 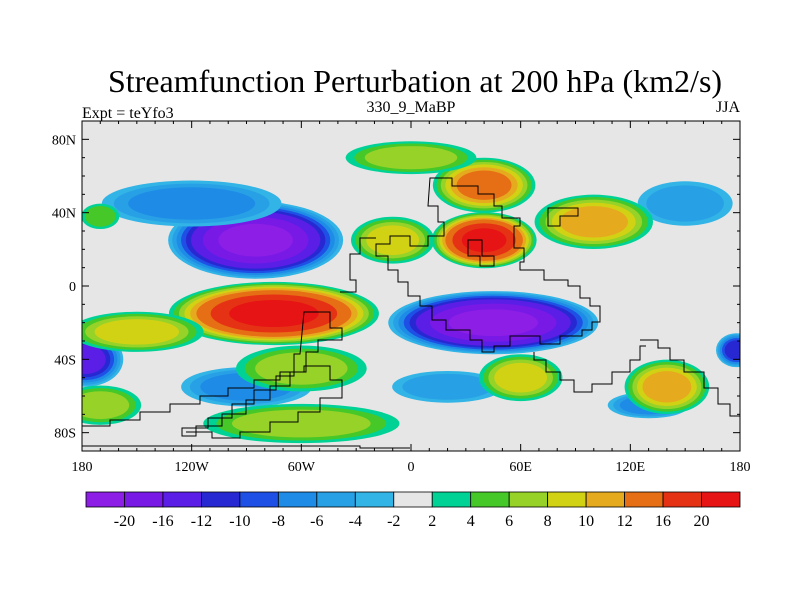 What do you see at coordinates (239, 521) in the screenshot?
I see `colorbar-label: -10` at bounding box center [239, 521].